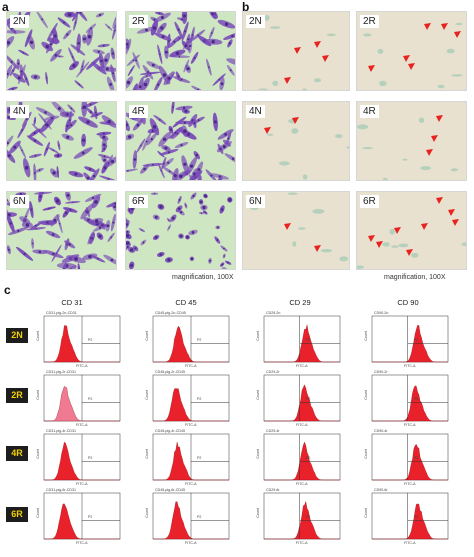 The height and width of the screenshot is (557, 474). Describe the element at coordinates (296, 141) in the screenshot. I see `panel-b-tile-4n: 4N` at that location.